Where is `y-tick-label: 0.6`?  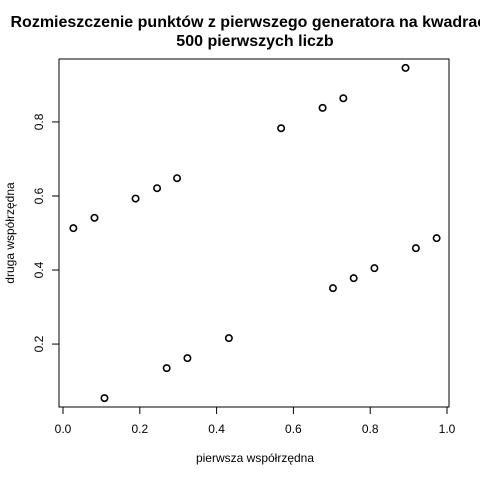
y-tick-label: 0.6 is located at coordinates (39, 195).